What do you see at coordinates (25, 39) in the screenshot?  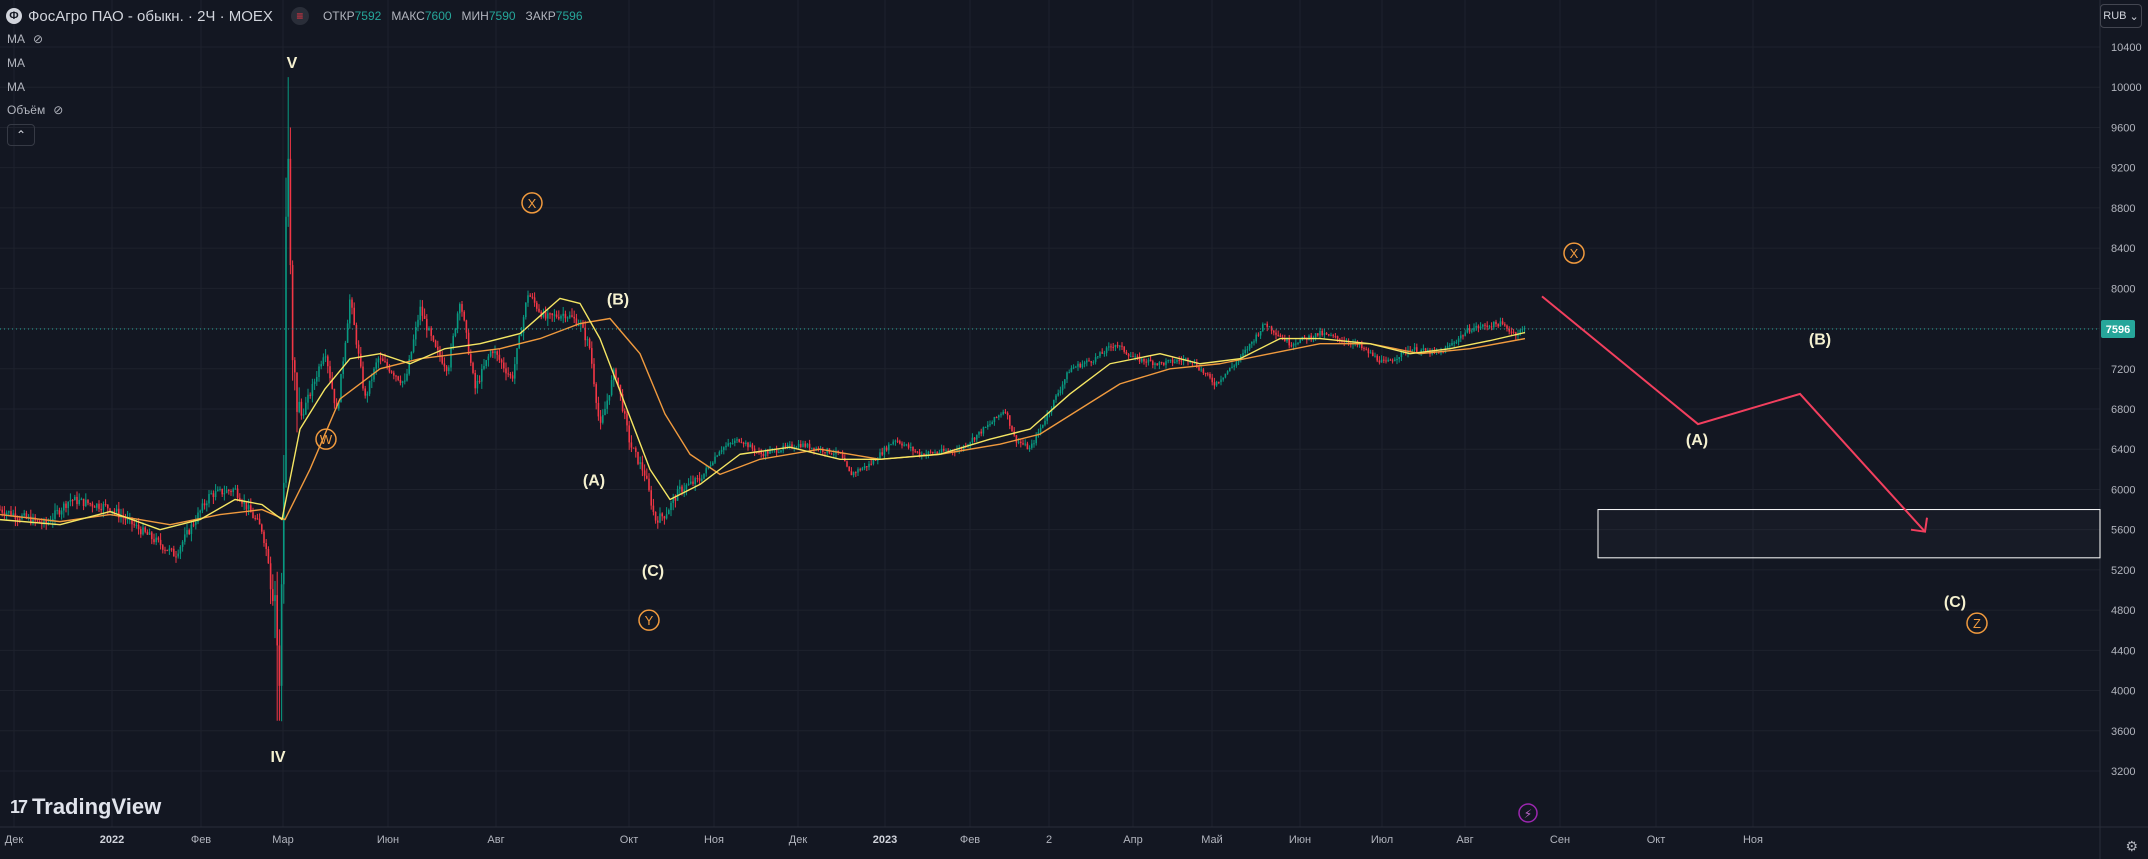 I see `indicator-ma-1: MA ⊘` at bounding box center [25, 39].